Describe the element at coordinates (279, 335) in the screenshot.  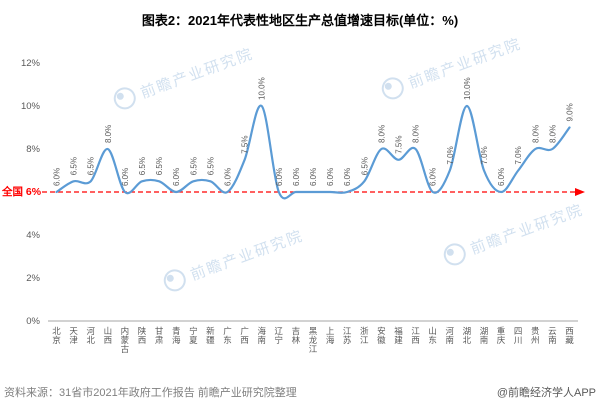
I see `x-axis-label: 辽宁` at that location.